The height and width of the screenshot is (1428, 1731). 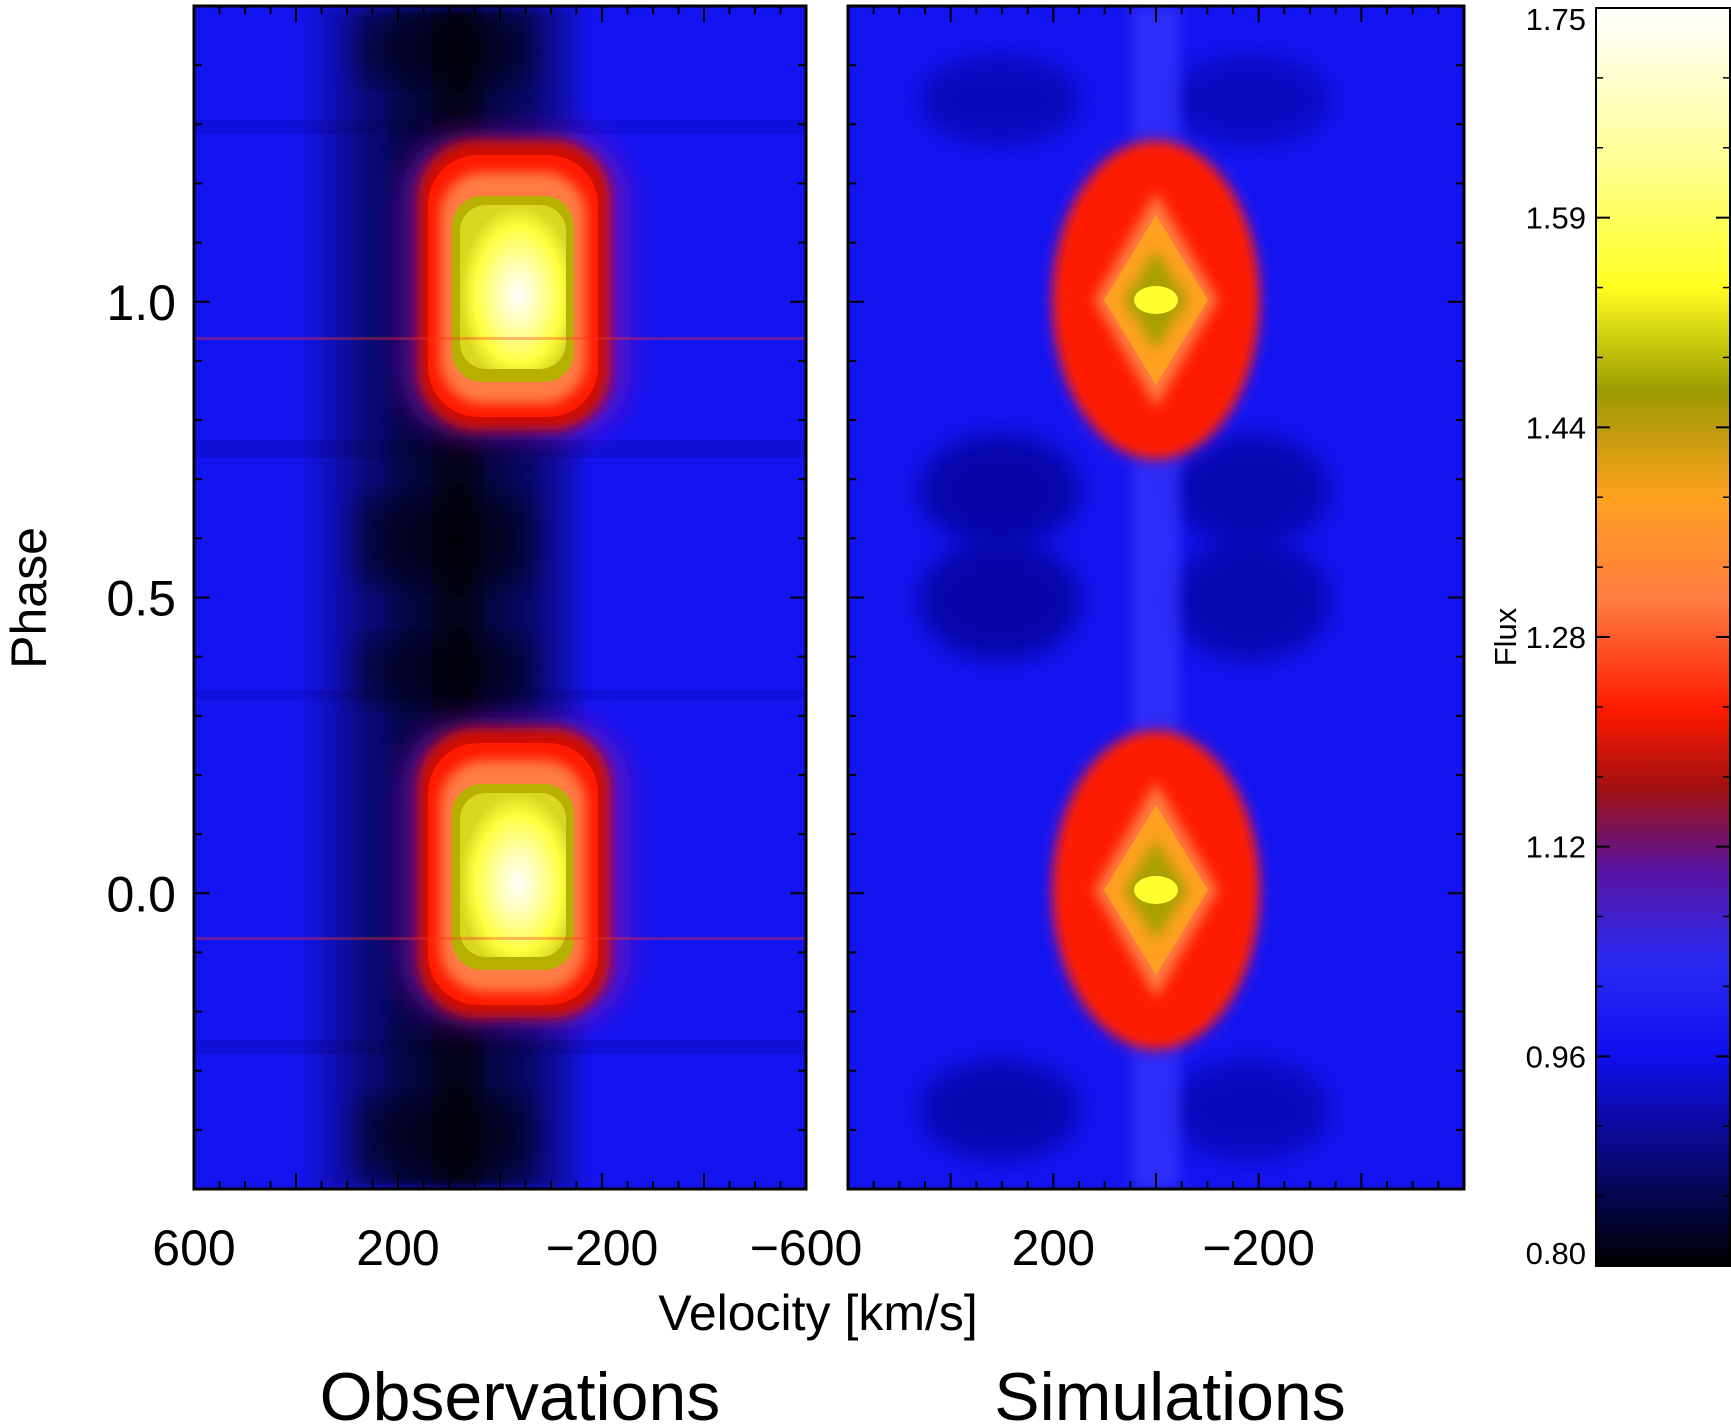 I want to click on observations-emission-lower, so click(x=500, y=873).